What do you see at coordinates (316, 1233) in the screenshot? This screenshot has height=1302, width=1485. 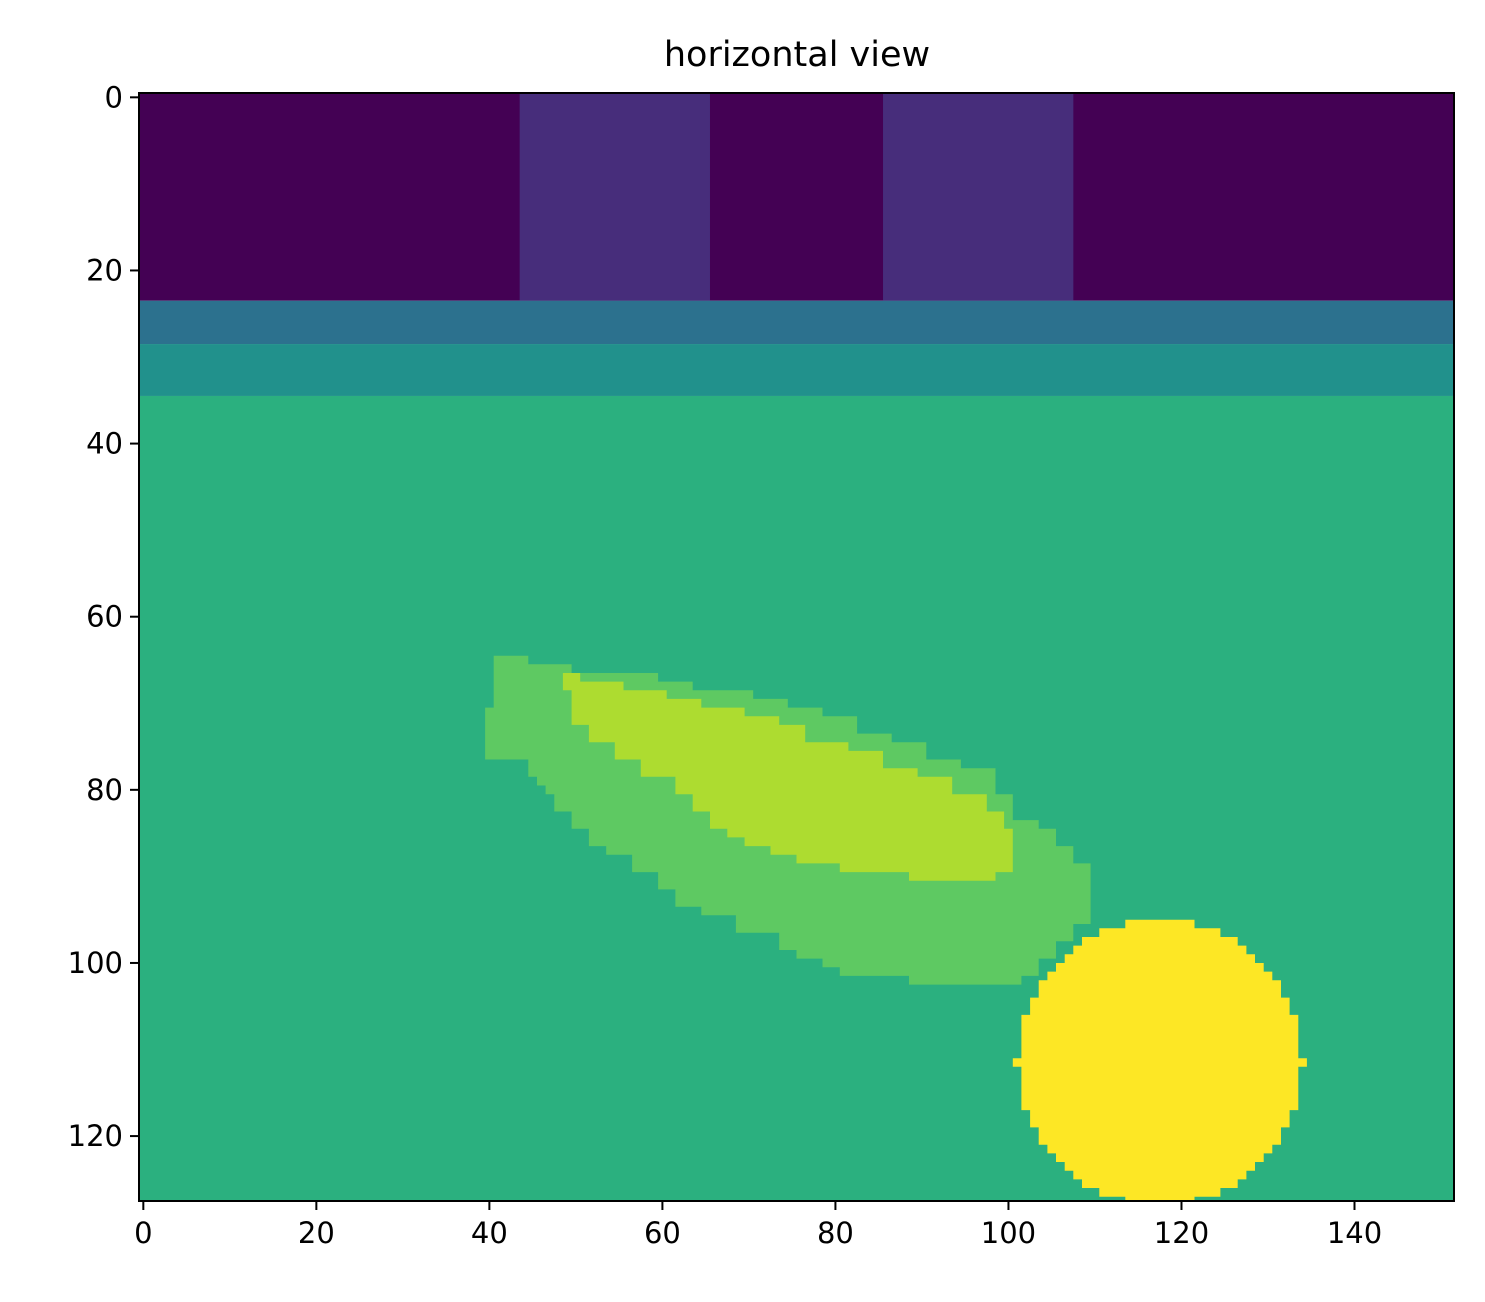 I see `x-tick-label: 20` at bounding box center [316, 1233].